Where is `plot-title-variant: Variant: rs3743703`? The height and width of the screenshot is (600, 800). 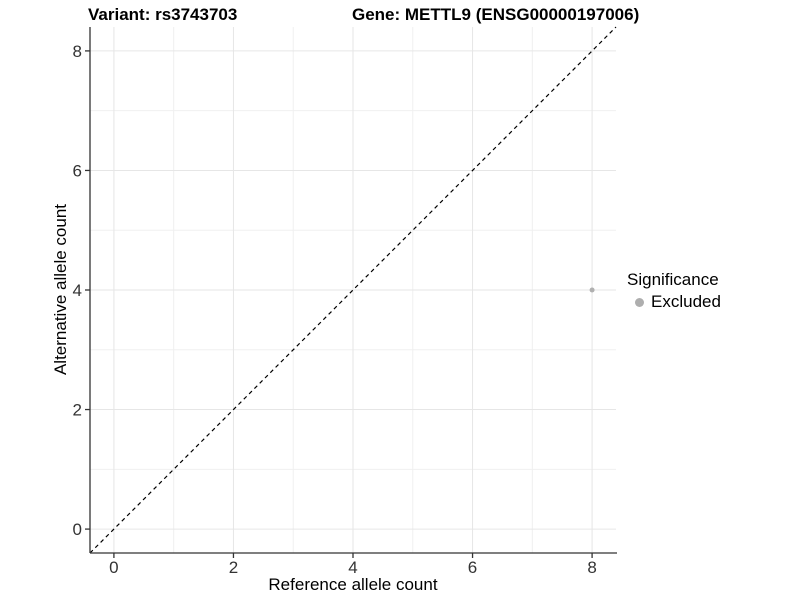
plot-title-variant: Variant: rs3743703 is located at coordinates (163, 14).